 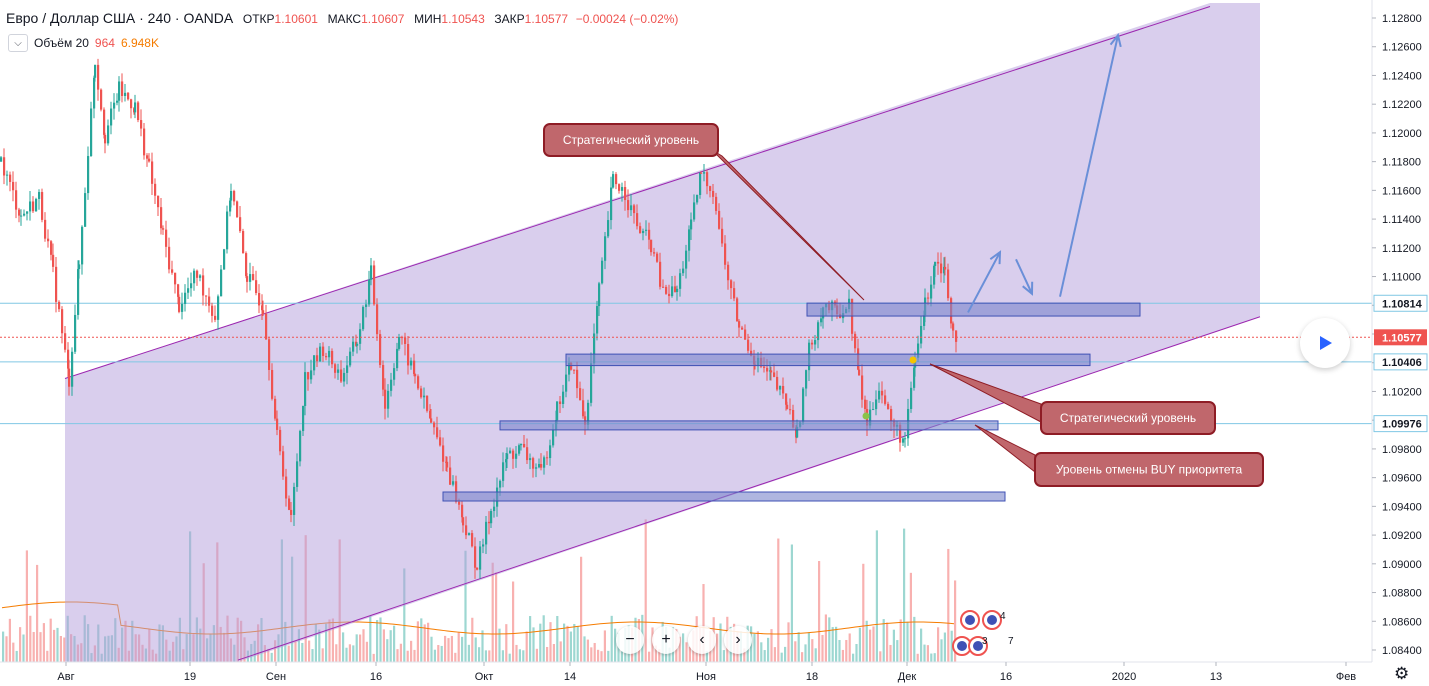 I want to click on y-tick-label: 1.12200, so click(x=1402, y=105).